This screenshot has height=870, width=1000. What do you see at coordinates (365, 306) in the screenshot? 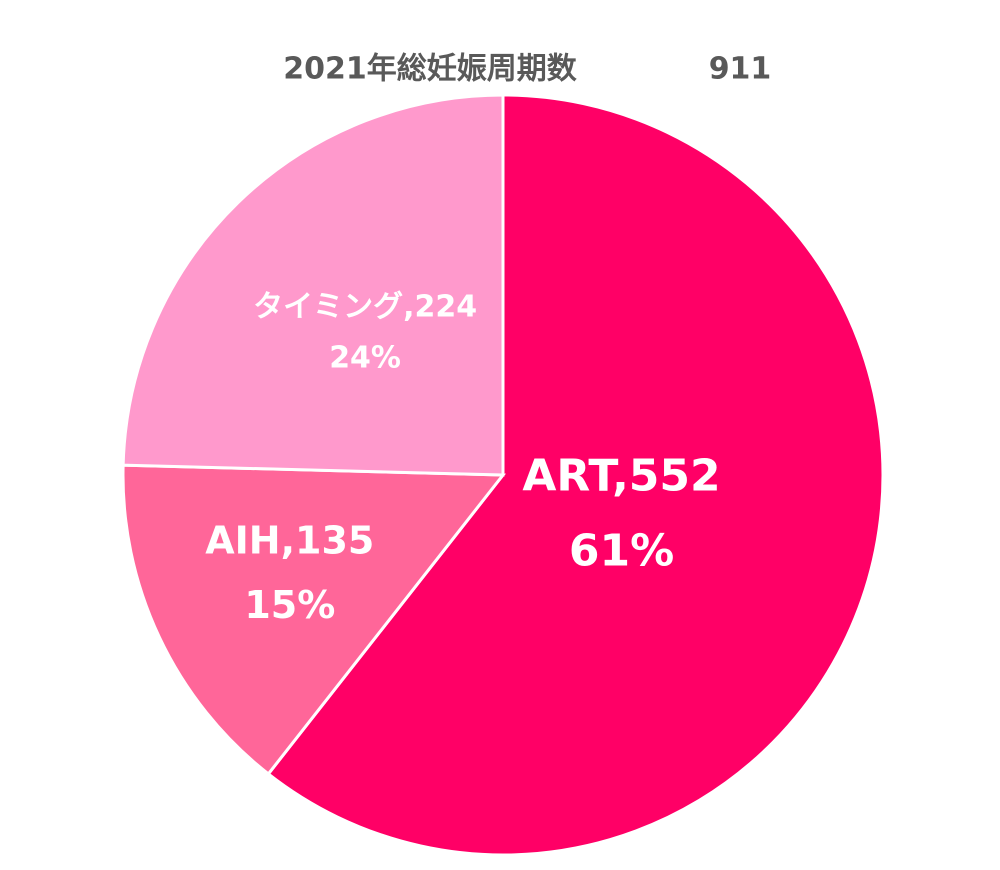
I see `value-label: タイミング,224` at bounding box center [365, 306].